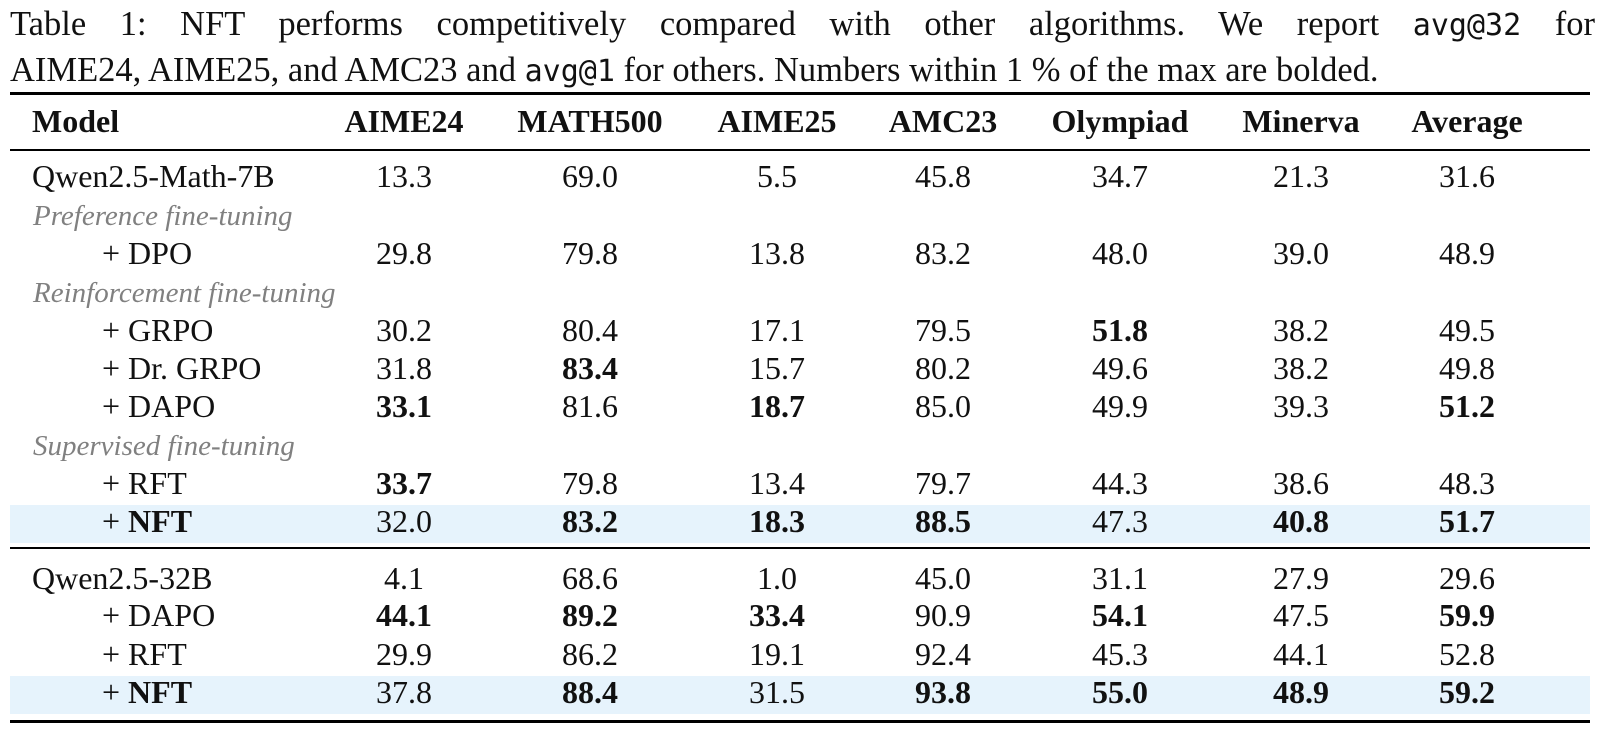 The image size is (1605, 754). I want to click on bottom-rule, so click(800, 721).